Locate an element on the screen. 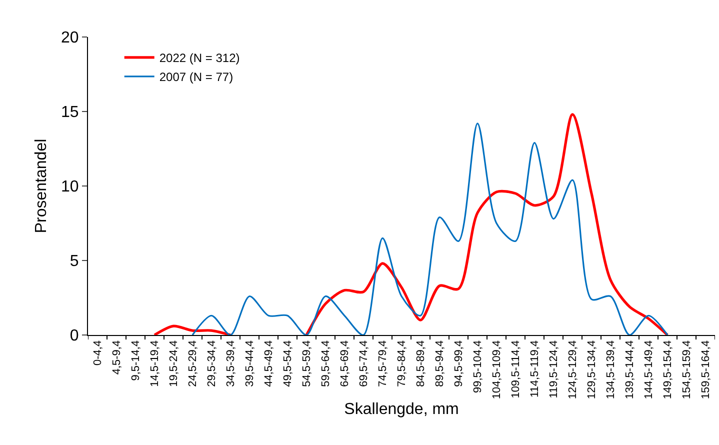  y-axis-title: Prosentandel is located at coordinates (41, 186).